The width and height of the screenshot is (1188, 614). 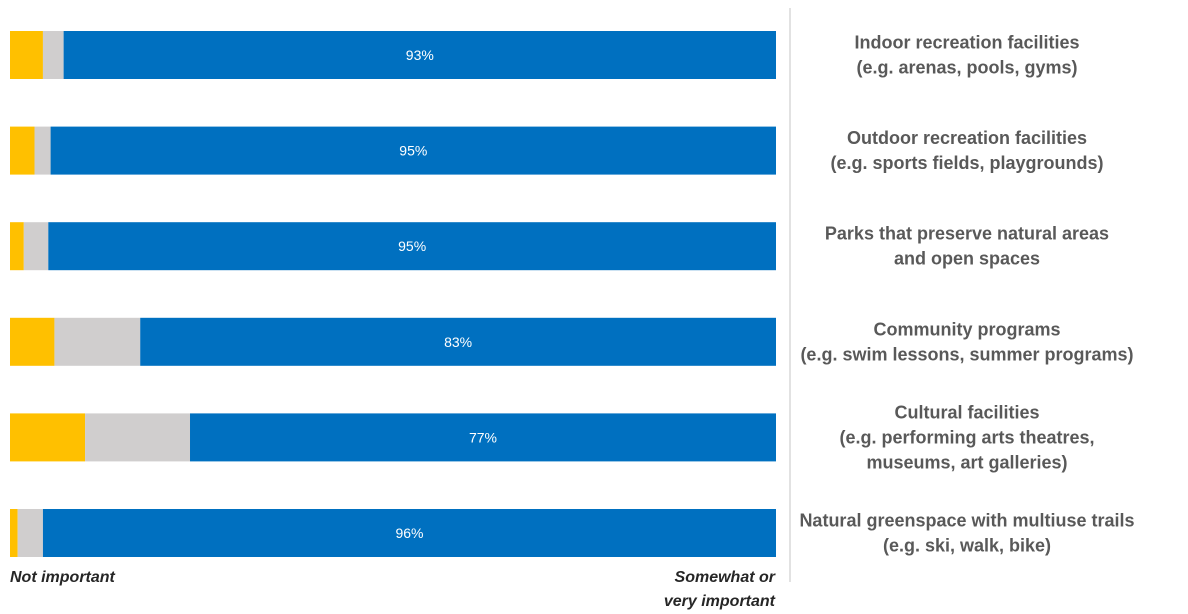 What do you see at coordinates (63, 577) in the screenshot?
I see `axis-note-left: Not important` at bounding box center [63, 577].